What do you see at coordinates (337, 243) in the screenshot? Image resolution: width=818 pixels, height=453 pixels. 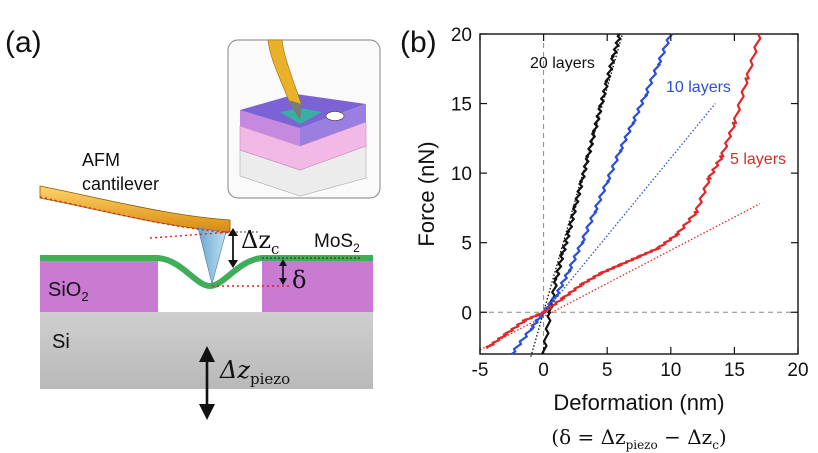 I see `mos2-label: MoS2` at bounding box center [337, 243].